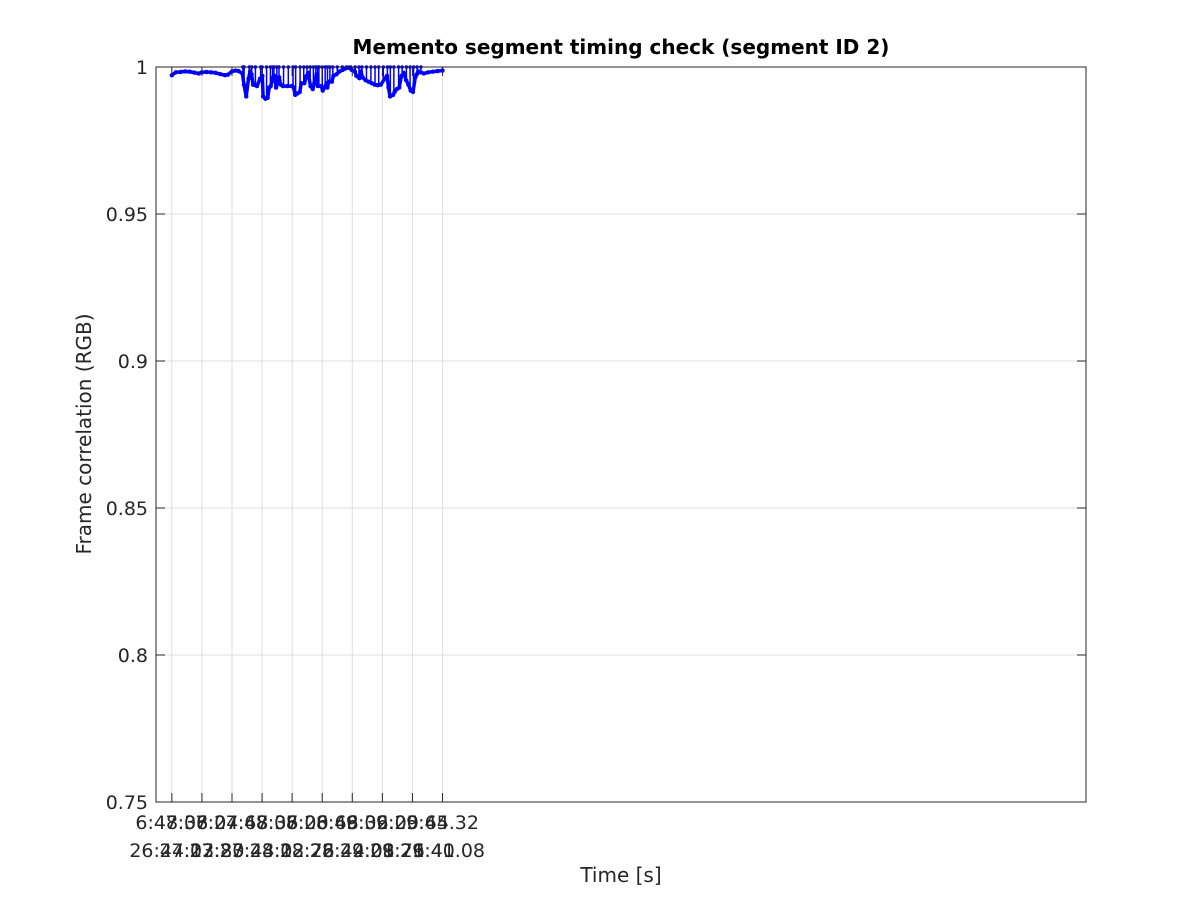  I want to click on x-axis-label: Time [s], so click(620, 875).